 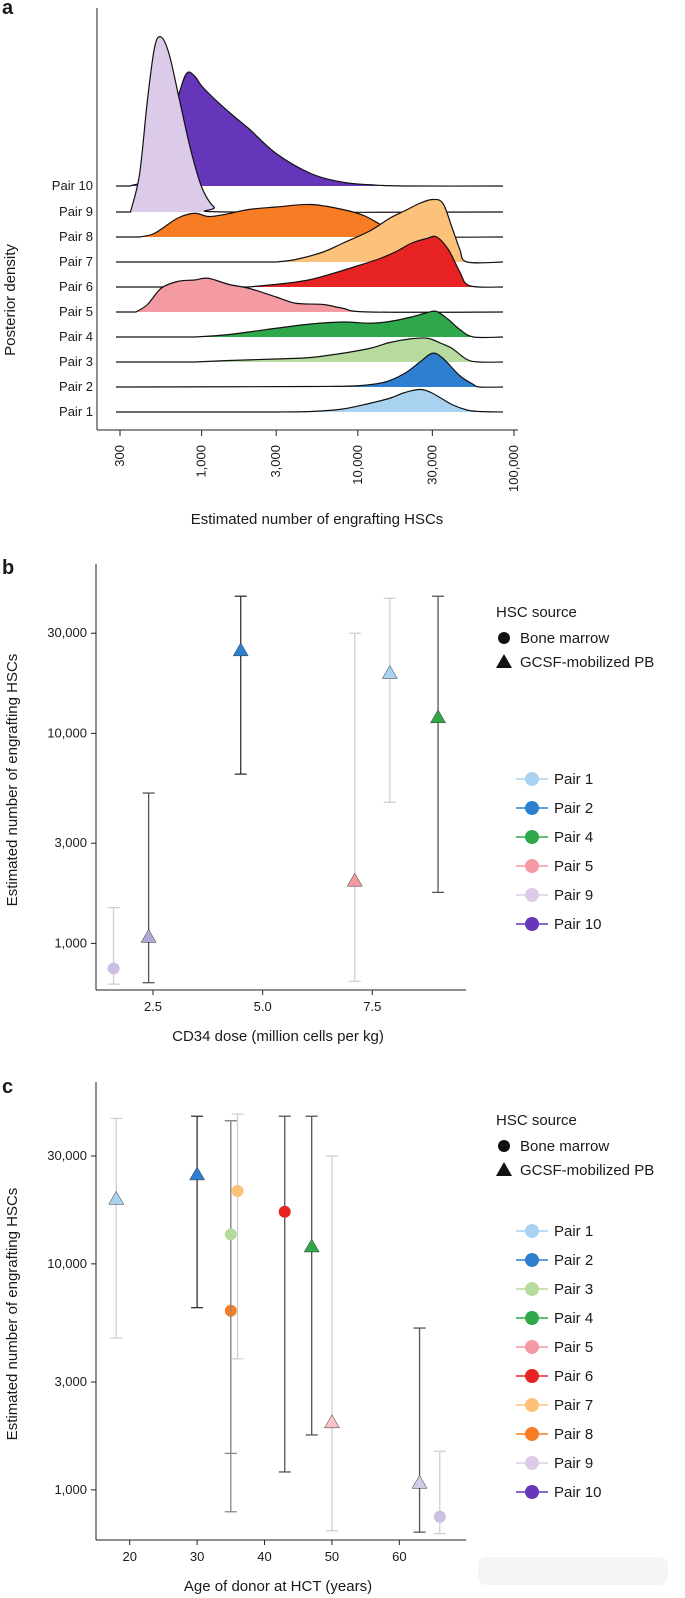 I want to click on legend-pair-label: Pair 3, so click(x=573, y=1289).